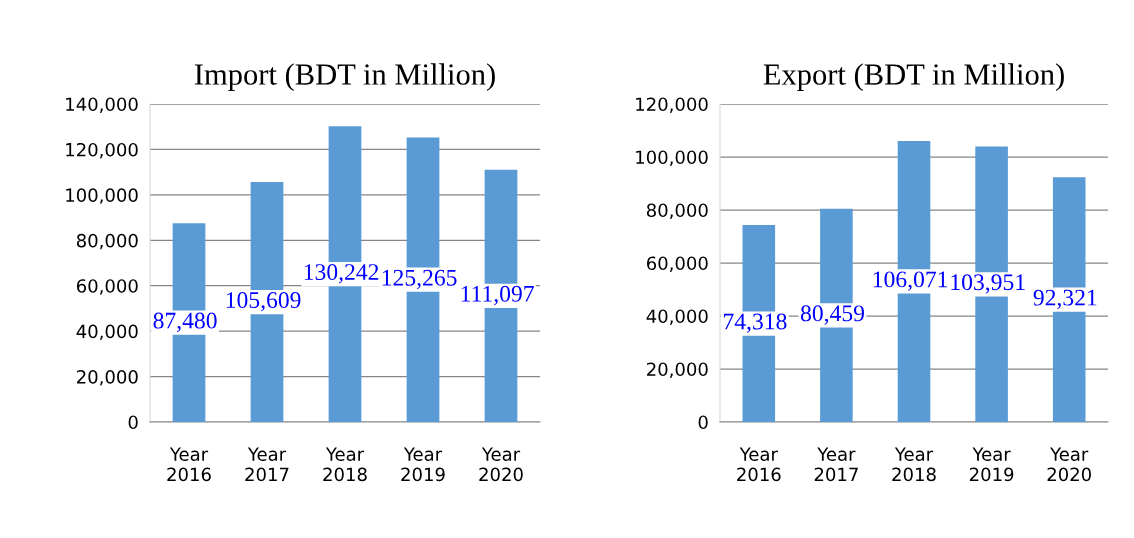 The width and height of the screenshot is (1134, 538). What do you see at coordinates (497, 295) in the screenshot?
I see `data-label: 111,097` at bounding box center [497, 295].